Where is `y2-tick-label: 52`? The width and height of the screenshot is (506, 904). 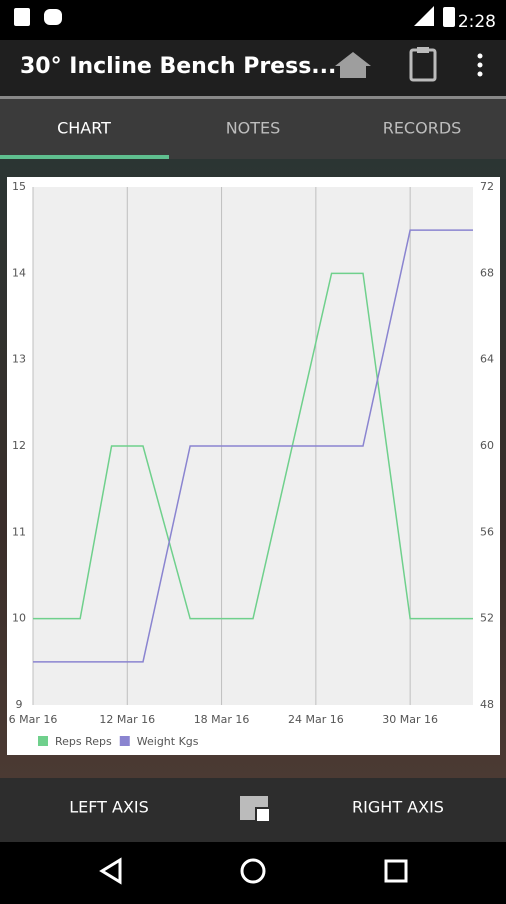 y2-tick-label: 52 is located at coordinates (487, 618).